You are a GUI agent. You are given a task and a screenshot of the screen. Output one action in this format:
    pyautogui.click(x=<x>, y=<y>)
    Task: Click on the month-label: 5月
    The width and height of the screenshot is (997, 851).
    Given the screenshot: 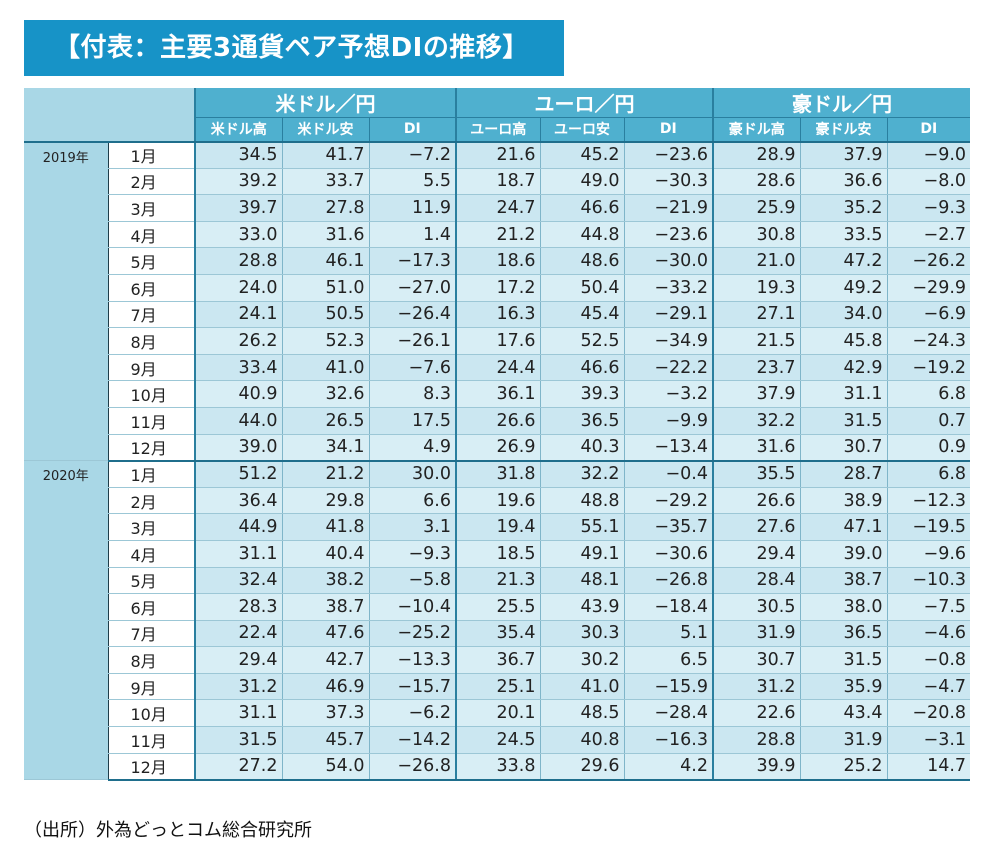 What is the action you would take?
    pyautogui.click(x=151, y=261)
    